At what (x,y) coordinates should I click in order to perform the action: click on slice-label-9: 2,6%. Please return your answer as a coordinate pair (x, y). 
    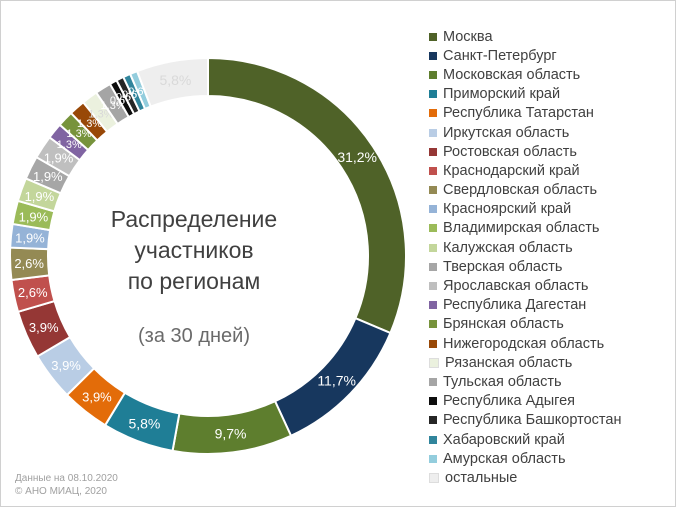
    Looking at the image, I should click on (29, 263).